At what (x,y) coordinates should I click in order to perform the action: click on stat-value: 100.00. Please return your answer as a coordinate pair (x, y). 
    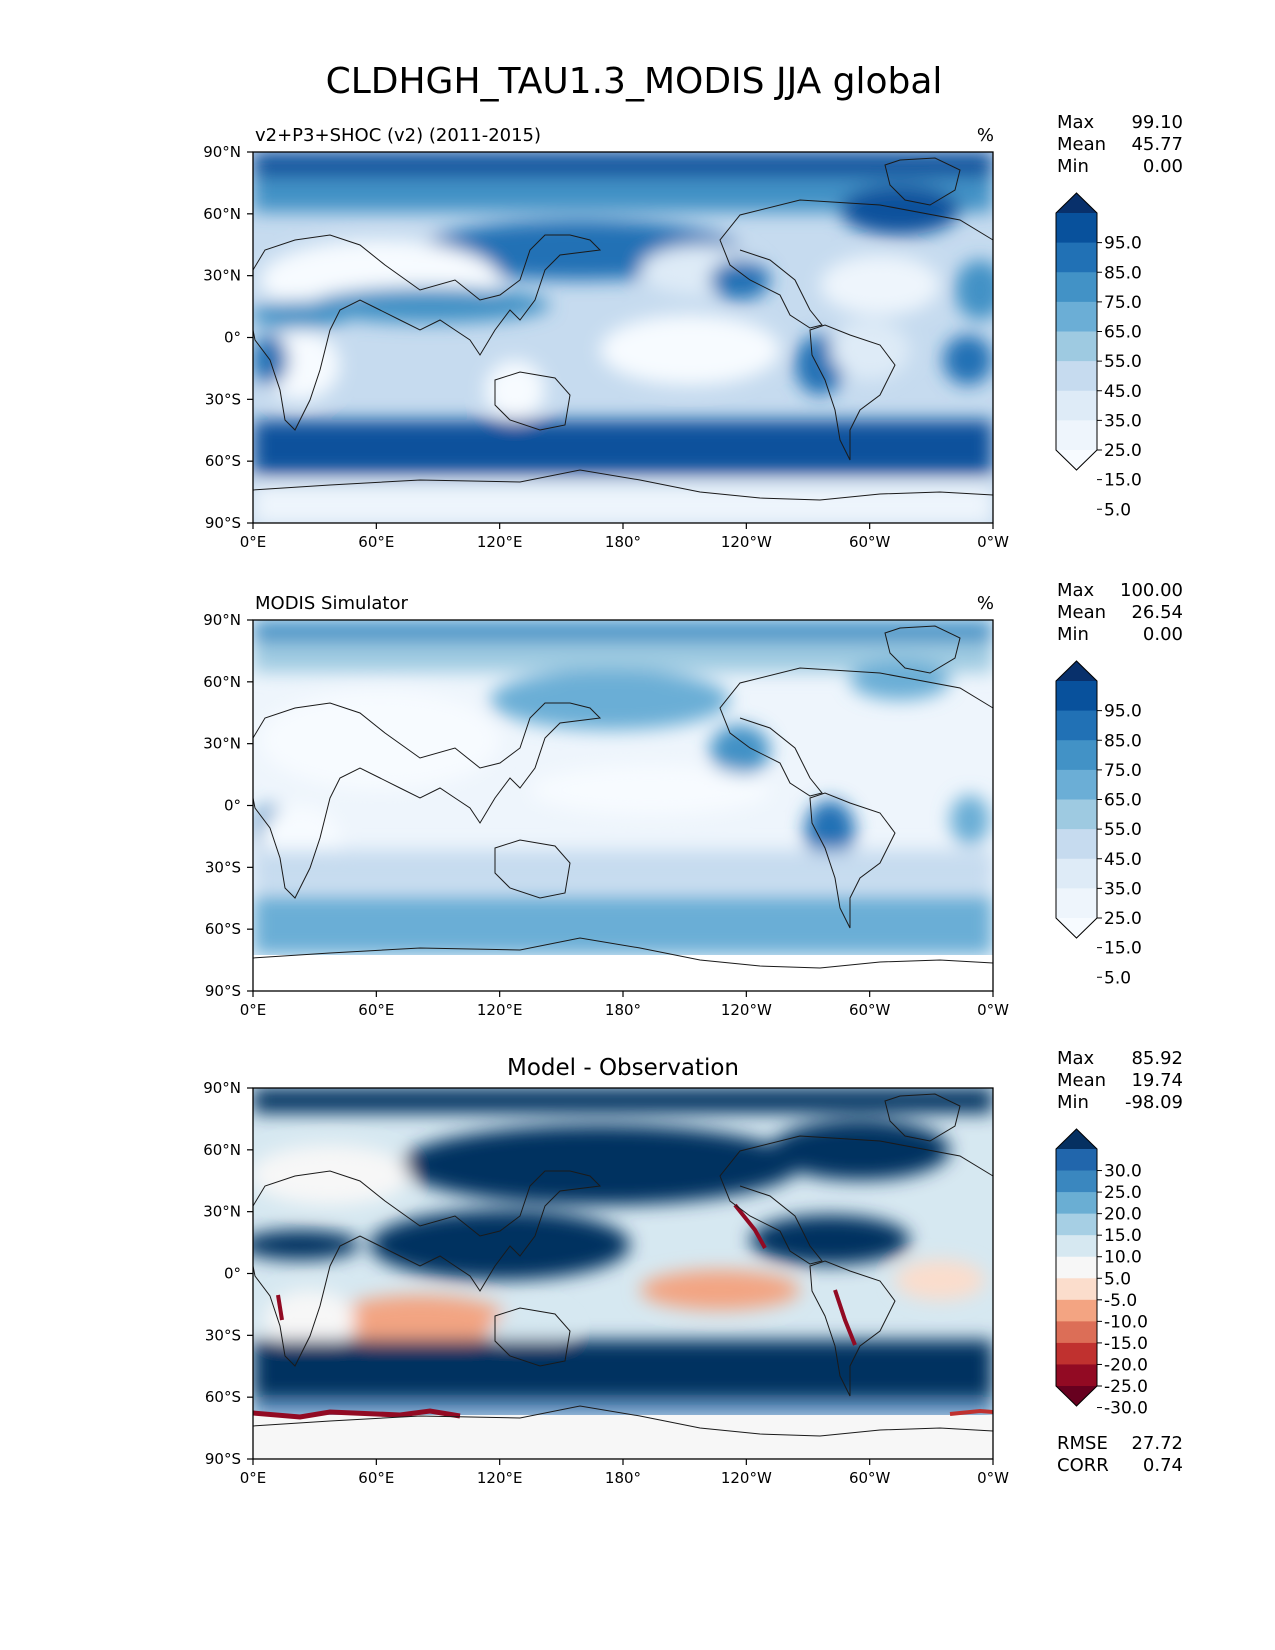
    Looking at the image, I should click on (1151, 590).